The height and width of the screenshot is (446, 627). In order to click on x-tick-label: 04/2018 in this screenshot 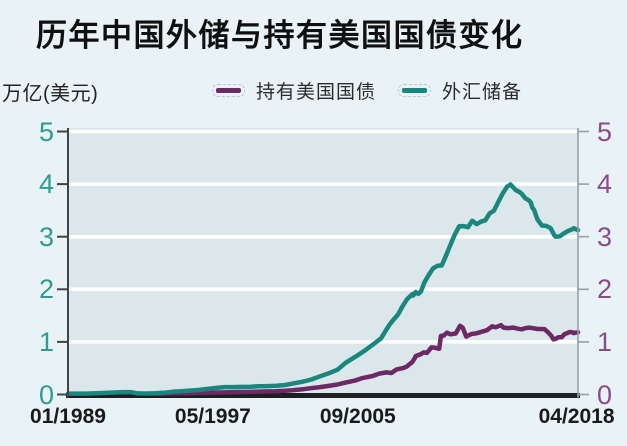, I will do `click(576, 416)`.